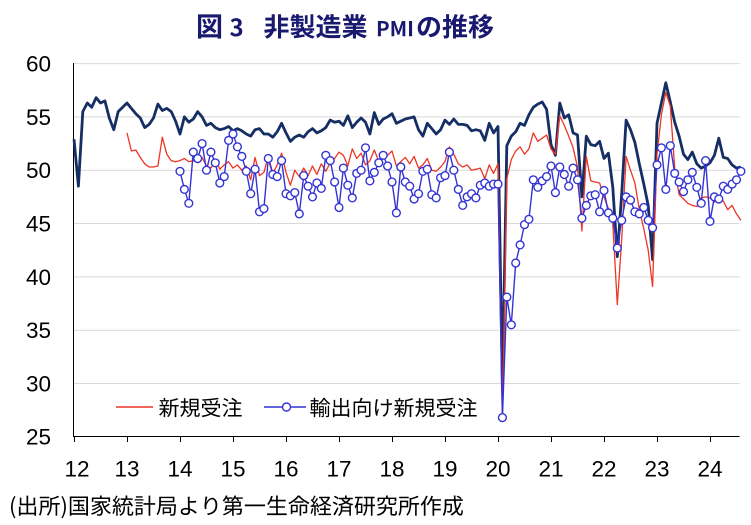 This screenshot has height=525, width=751. I want to click on svg-text: 24, so click(709, 469).